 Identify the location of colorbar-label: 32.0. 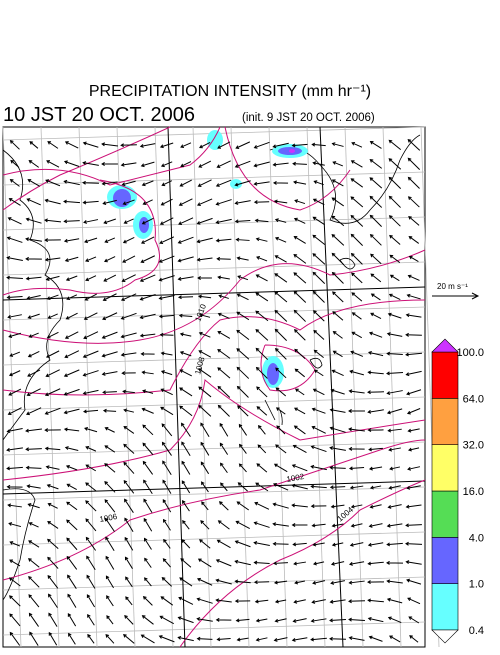
(473, 446).